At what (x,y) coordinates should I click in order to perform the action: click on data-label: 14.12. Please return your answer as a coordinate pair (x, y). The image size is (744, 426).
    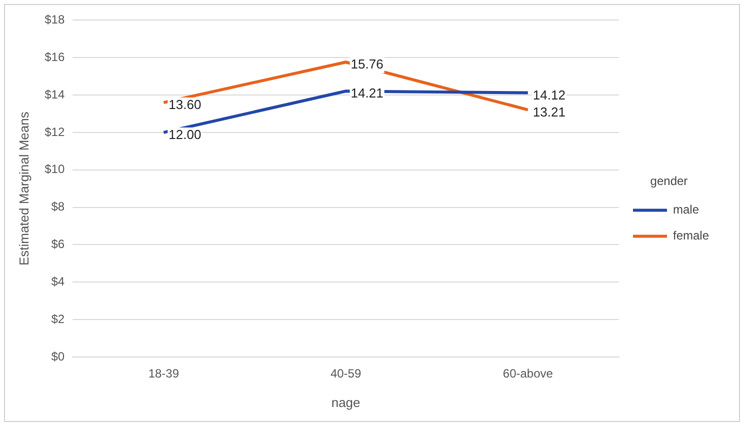
    Looking at the image, I should click on (549, 94).